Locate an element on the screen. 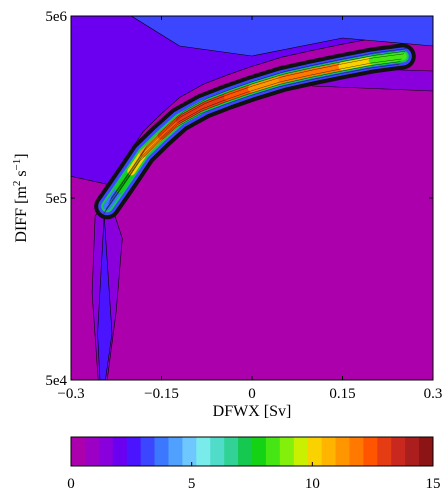 The height and width of the screenshot is (493, 448). x-tick-label: −0.15 is located at coordinates (161, 394).